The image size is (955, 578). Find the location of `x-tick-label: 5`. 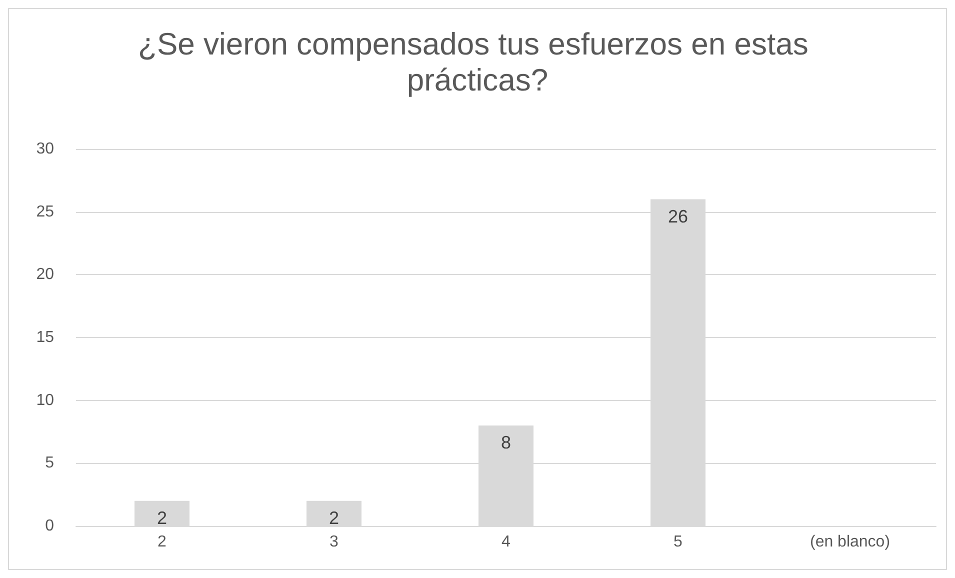

x-tick-label: 5 is located at coordinates (678, 542).